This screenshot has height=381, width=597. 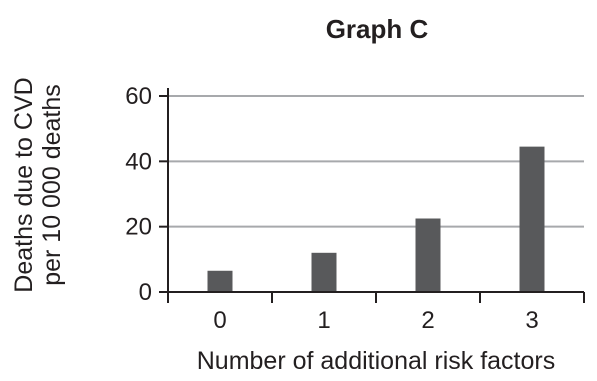 What do you see at coordinates (219, 320) in the screenshot?
I see `x-tick-label-0: 0` at bounding box center [219, 320].